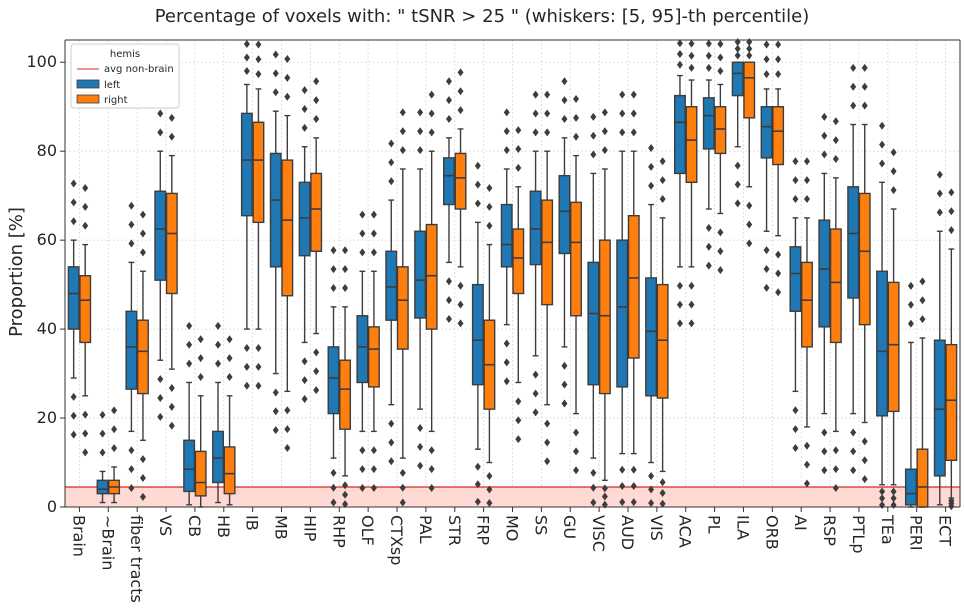  What do you see at coordinates (691, 183) in the screenshot?
I see `box-right-ACA` at bounding box center [691, 183].